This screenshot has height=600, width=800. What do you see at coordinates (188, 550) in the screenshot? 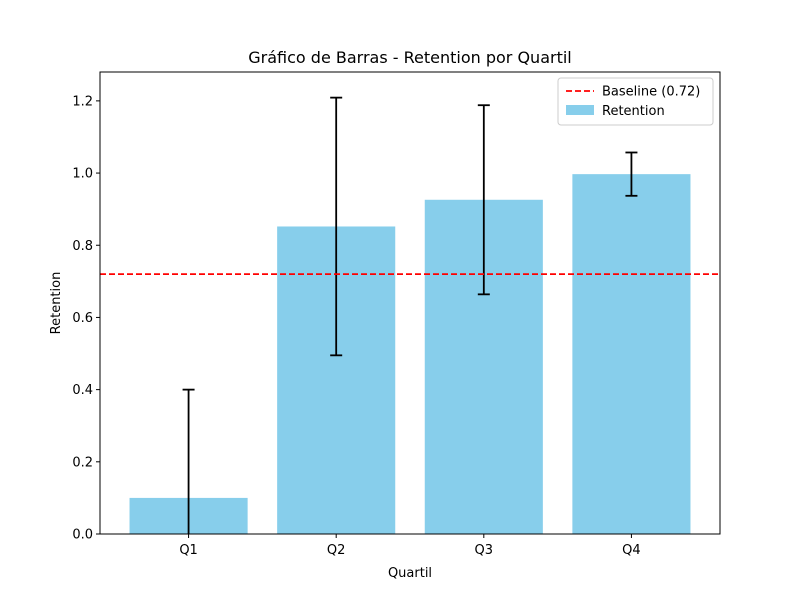
I see `x-tick-label: Q1` at bounding box center [188, 550].